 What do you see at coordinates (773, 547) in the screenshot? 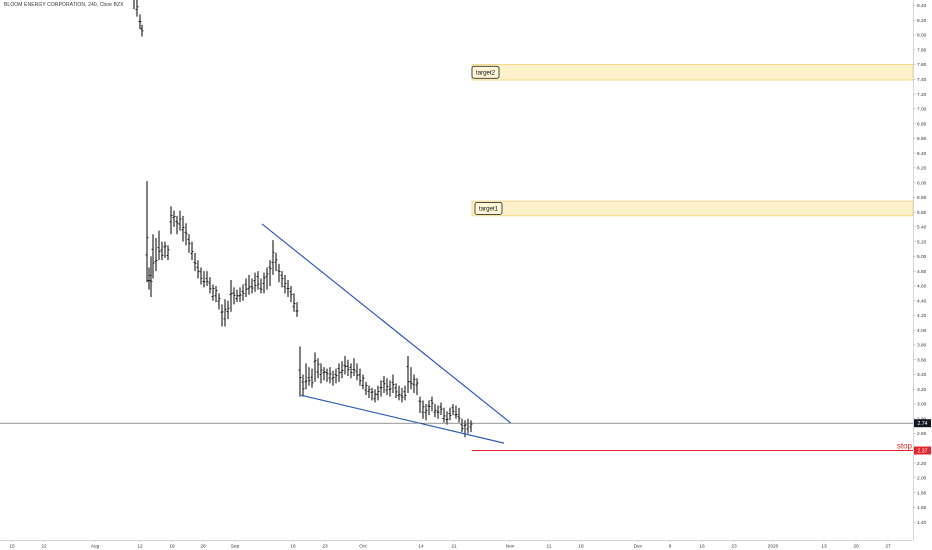
I see `x-tick-label: 2020` at bounding box center [773, 547].